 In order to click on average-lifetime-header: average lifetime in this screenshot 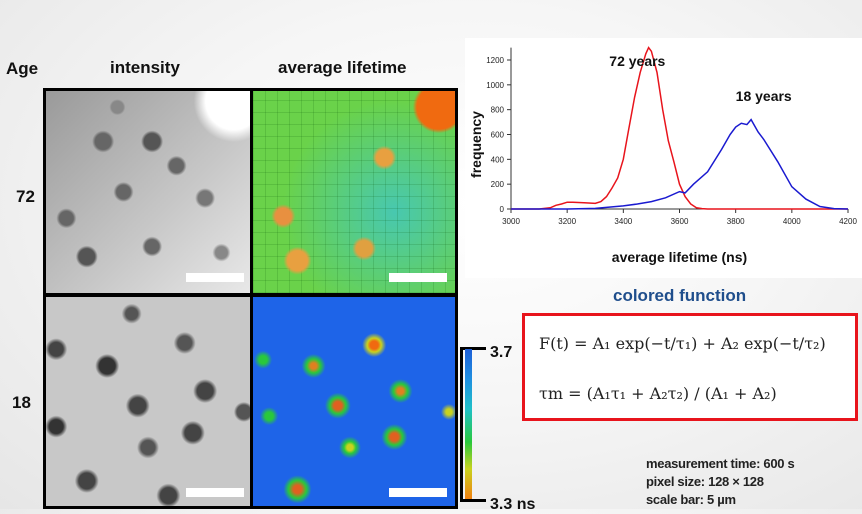, I will do `click(342, 67)`.